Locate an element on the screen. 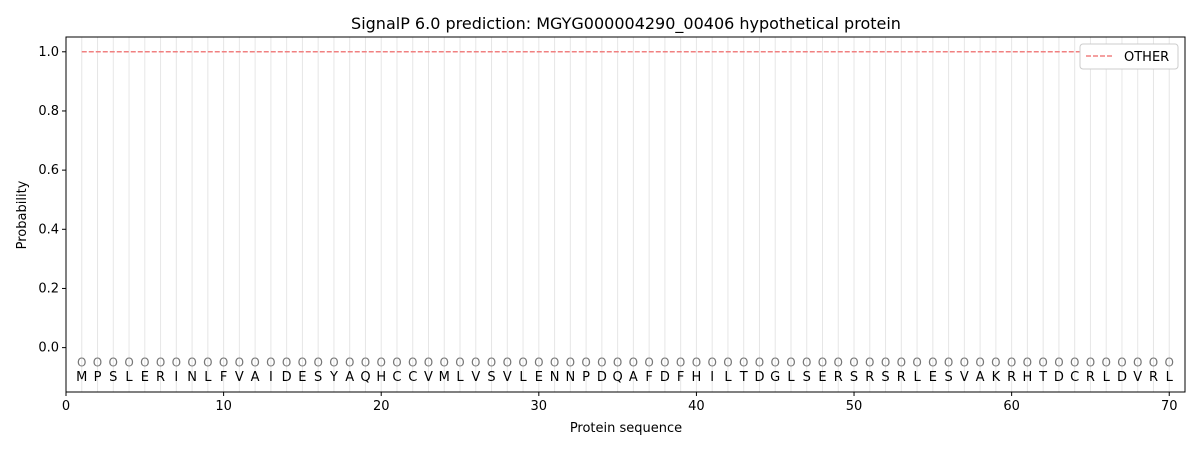 This screenshot has width=1200, height=454. x-tick-label: 70 is located at coordinates (1169, 406).